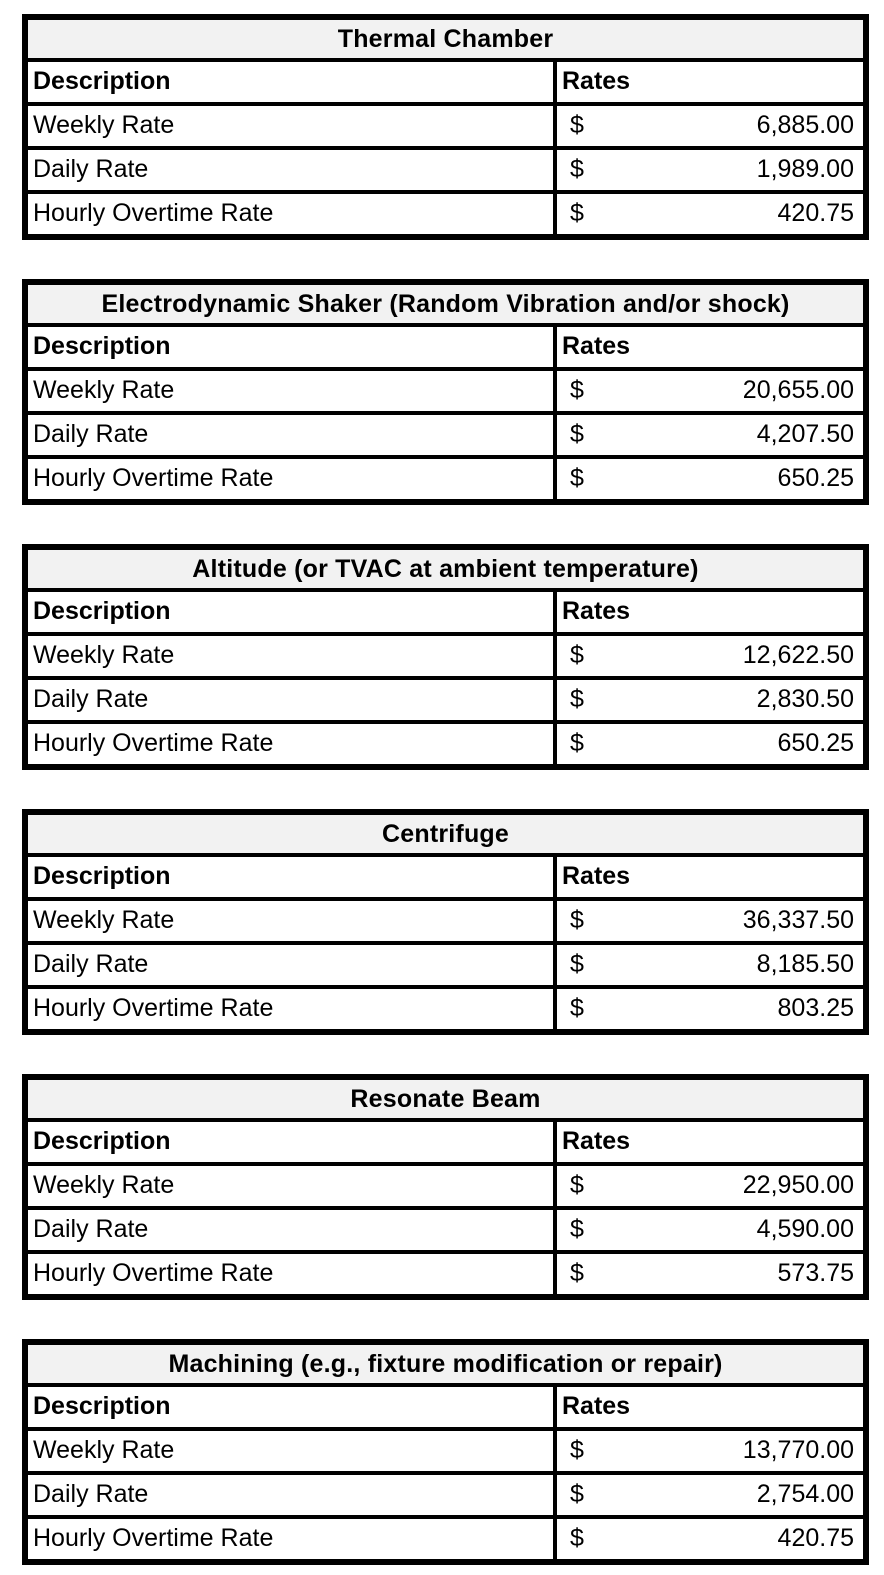  Describe the element at coordinates (798, 1184) in the screenshot. I see `rate-amount: 22,950.00` at that location.